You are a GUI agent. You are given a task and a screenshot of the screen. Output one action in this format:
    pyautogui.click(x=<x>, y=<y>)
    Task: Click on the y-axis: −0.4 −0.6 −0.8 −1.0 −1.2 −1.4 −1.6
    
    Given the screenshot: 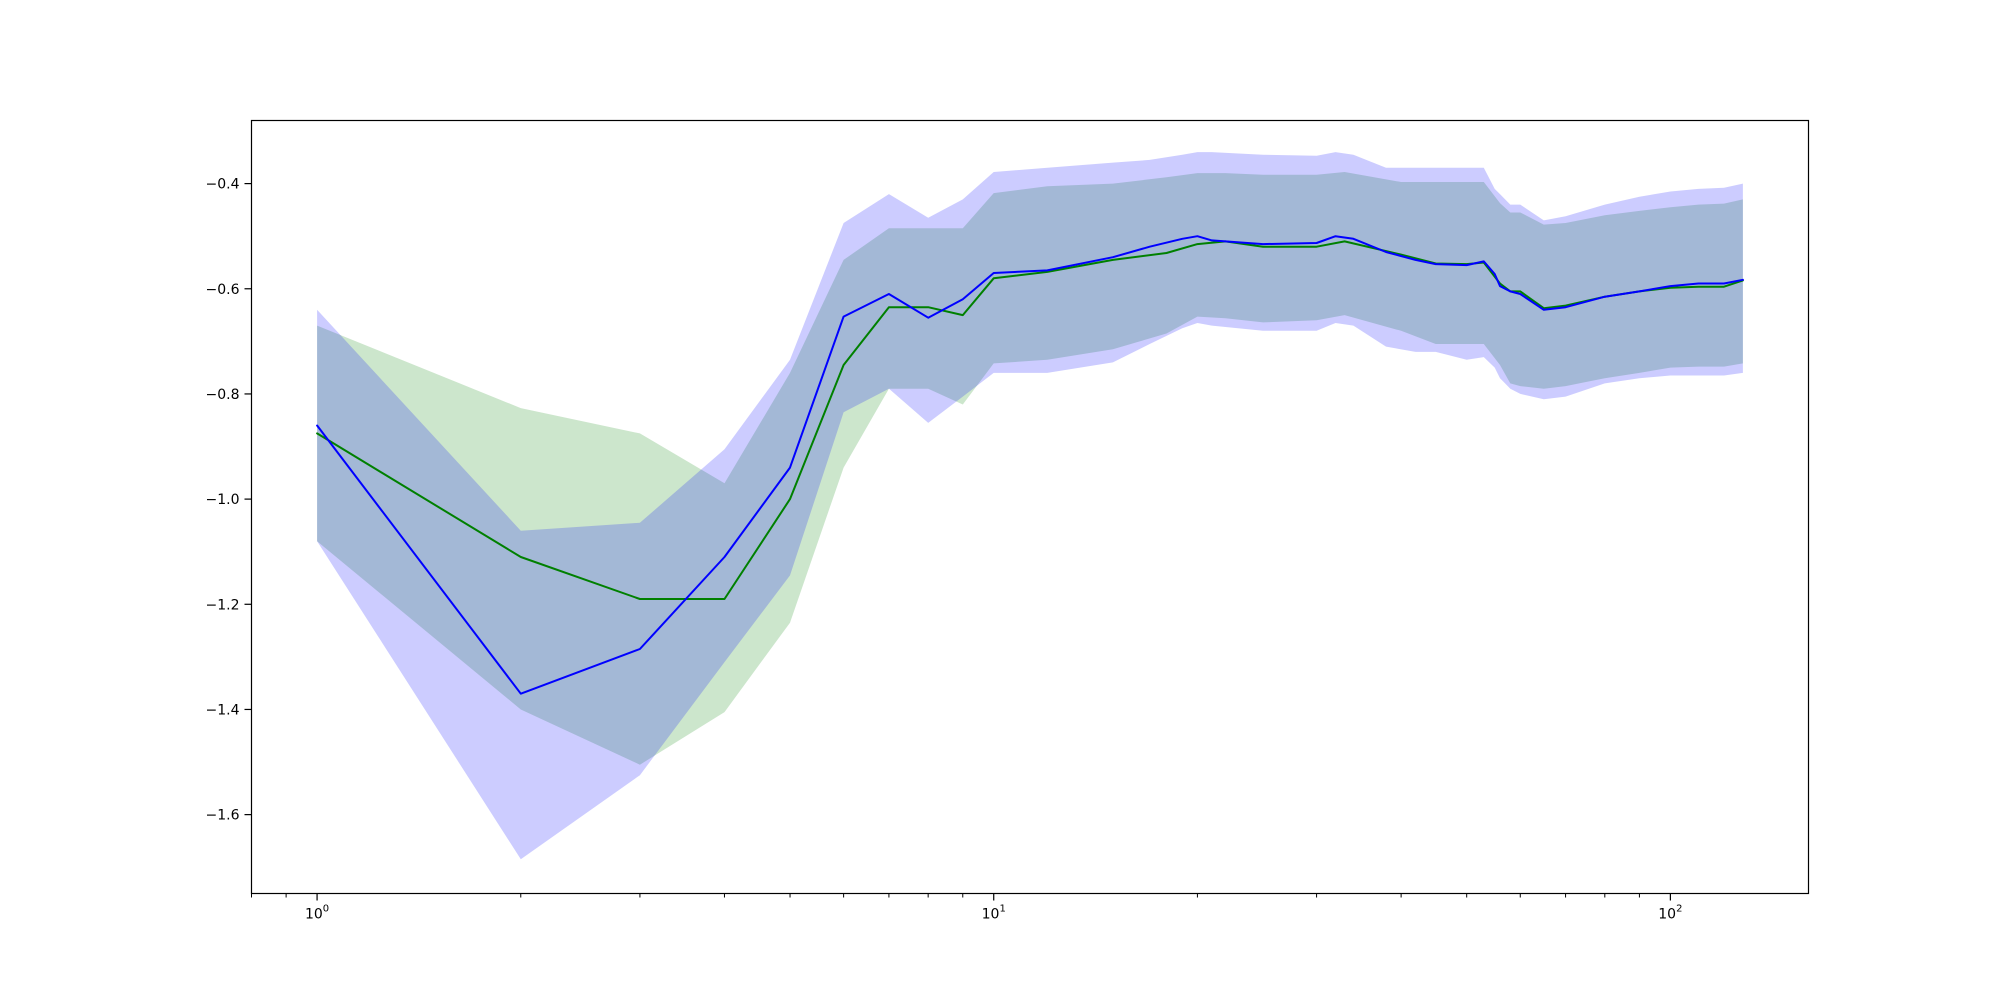 What is the action you would take?
    pyautogui.click(x=229, y=500)
    